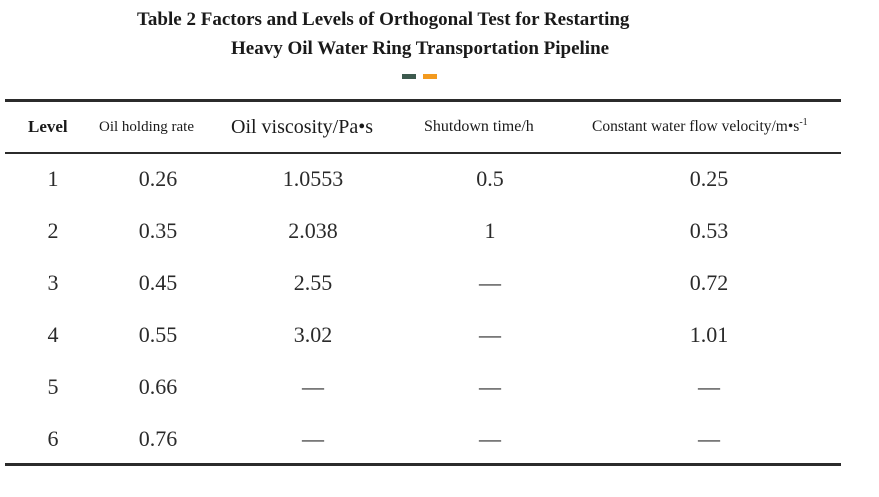  What do you see at coordinates (53, 230) in the screenshot?
I see `cell-level: 2` at bounding box center [53, 230].